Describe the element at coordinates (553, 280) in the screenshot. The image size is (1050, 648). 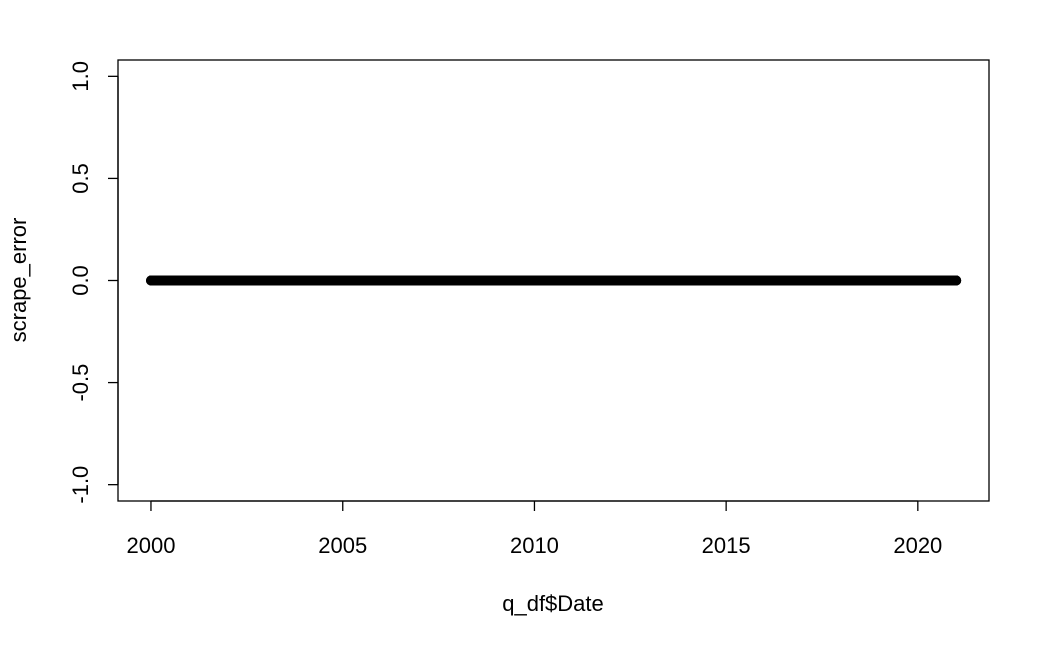
I see `data-points` at that location.